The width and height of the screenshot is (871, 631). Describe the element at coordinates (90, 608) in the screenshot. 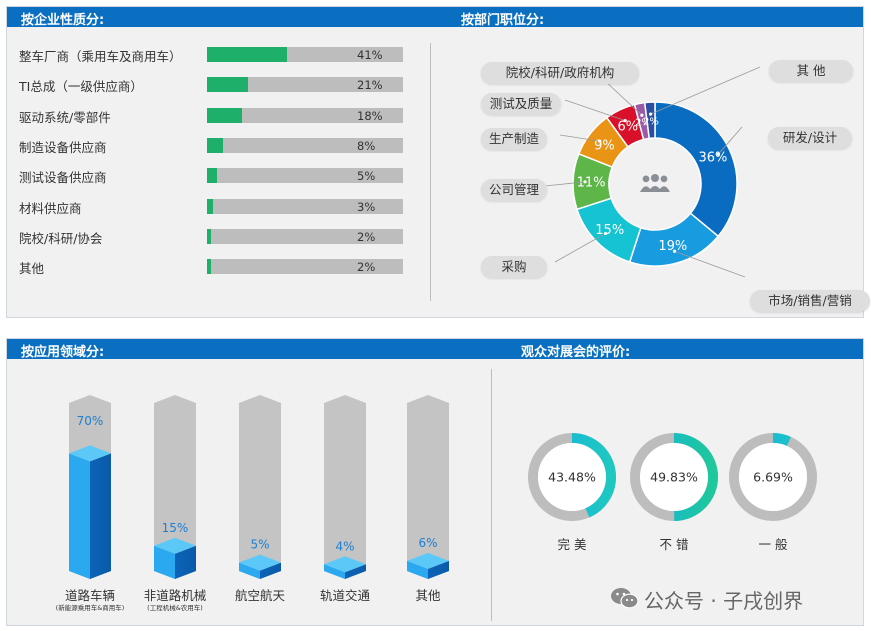

I see `column-subcaption: (新能源乘用车&商用车)` at that location.